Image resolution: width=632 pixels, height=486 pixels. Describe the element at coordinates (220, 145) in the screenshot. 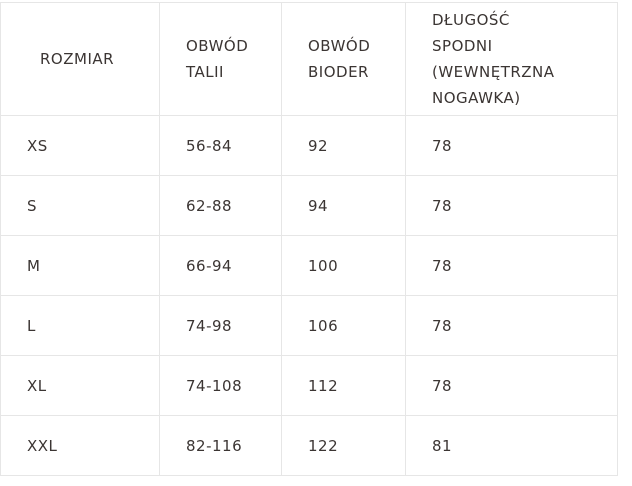

I see `table-cell: 56-84` at that location.